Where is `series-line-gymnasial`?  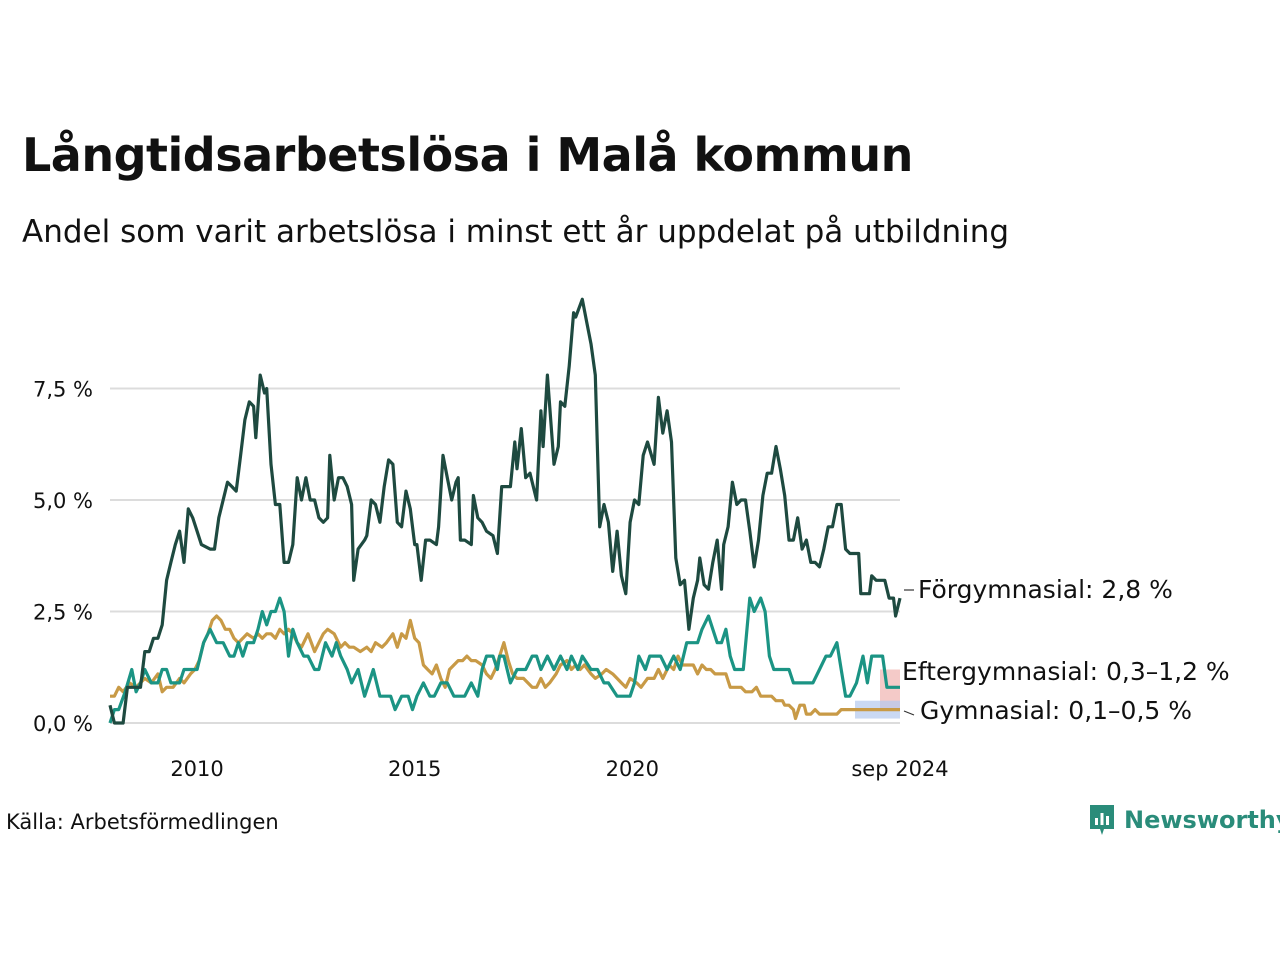
series-line-gymnasial is located at coordinates (505, 667).